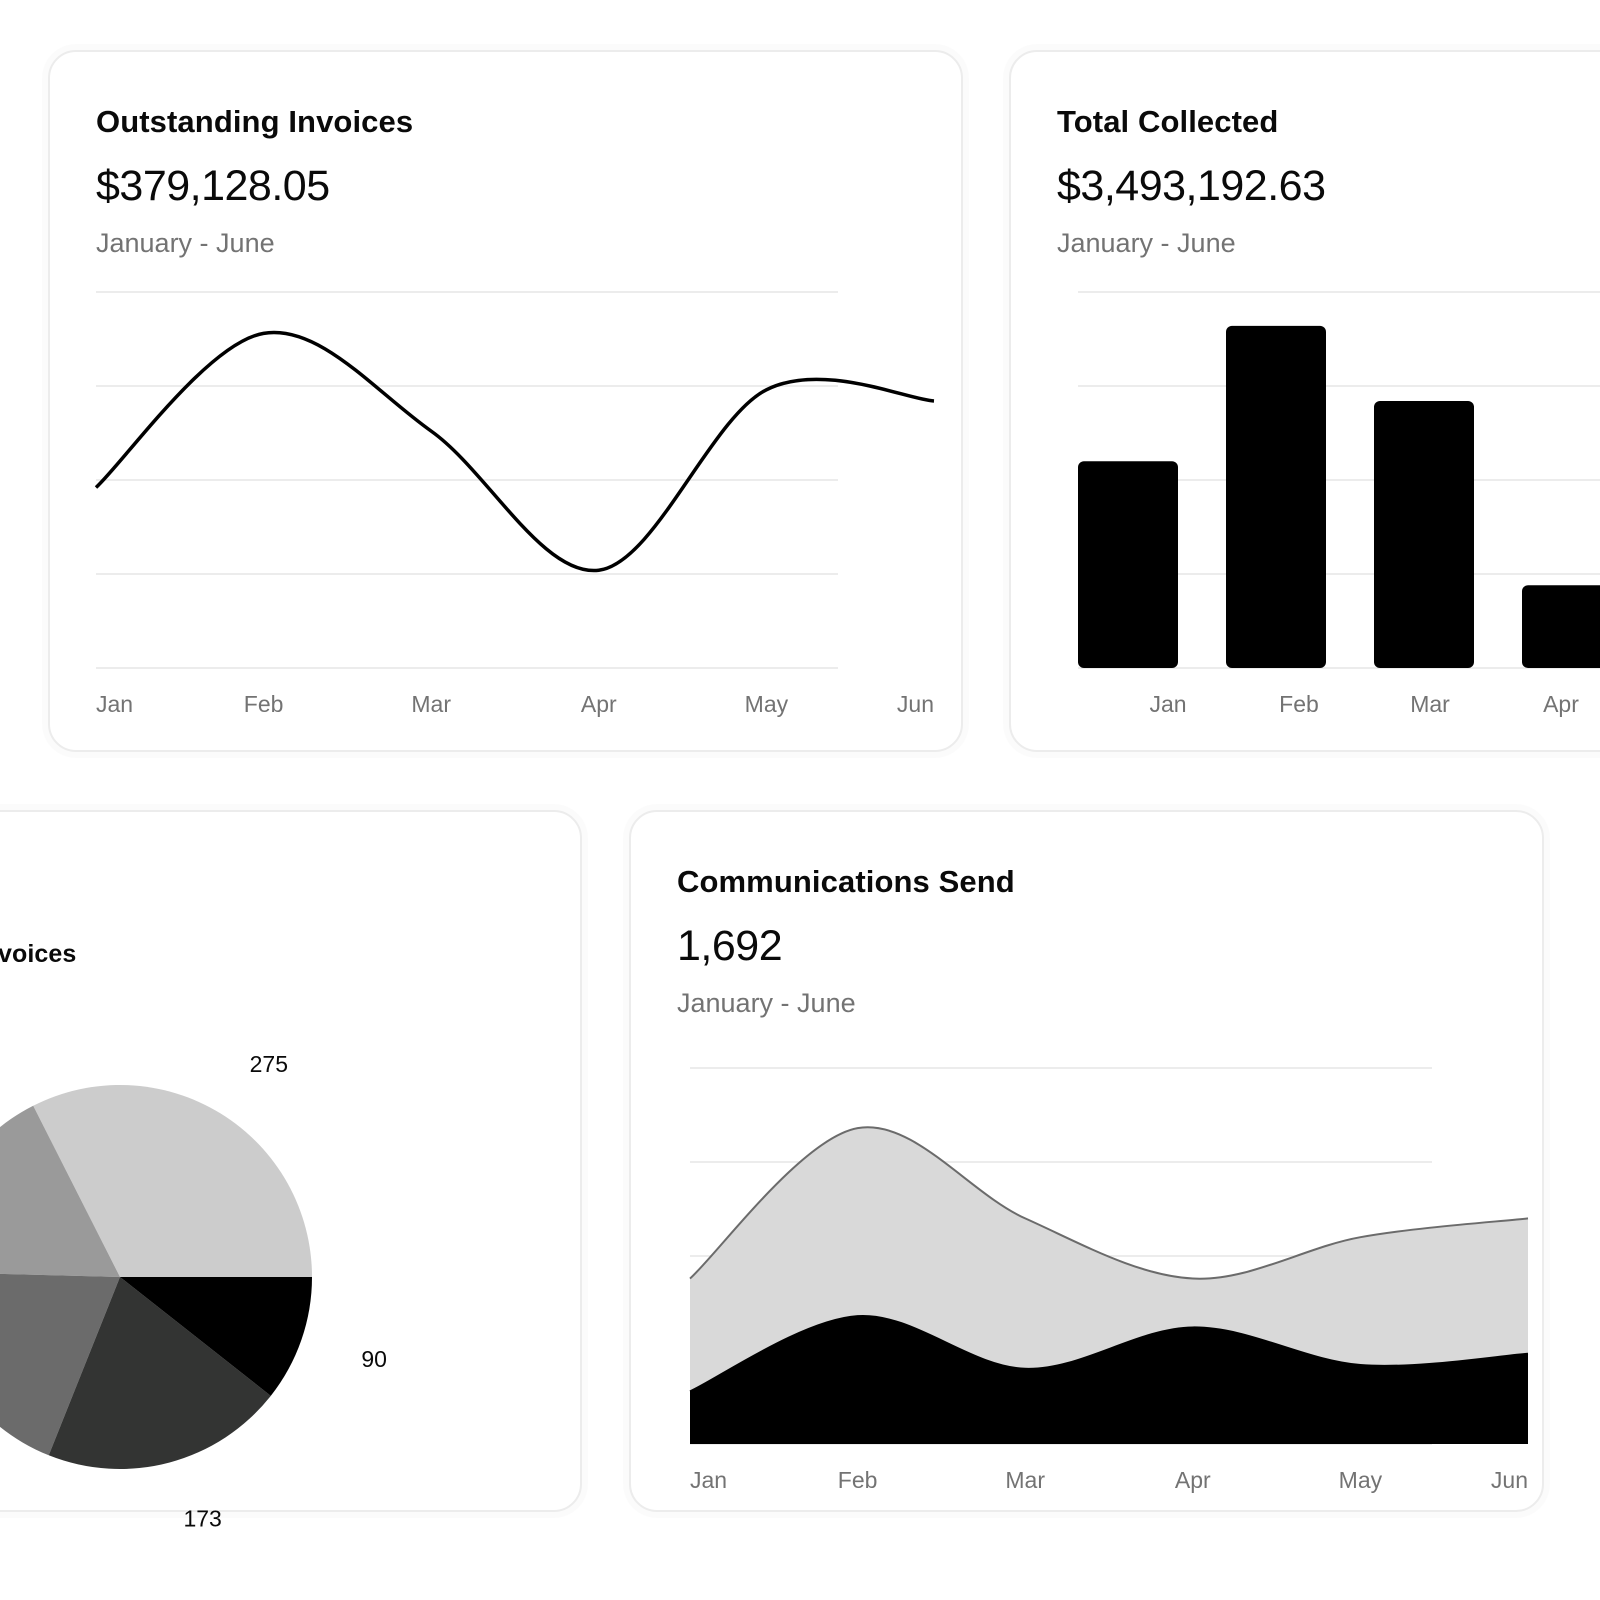 This screenshot has width=1600, height=1600. I want to click on card-value: 1,692, so click(730, 946).